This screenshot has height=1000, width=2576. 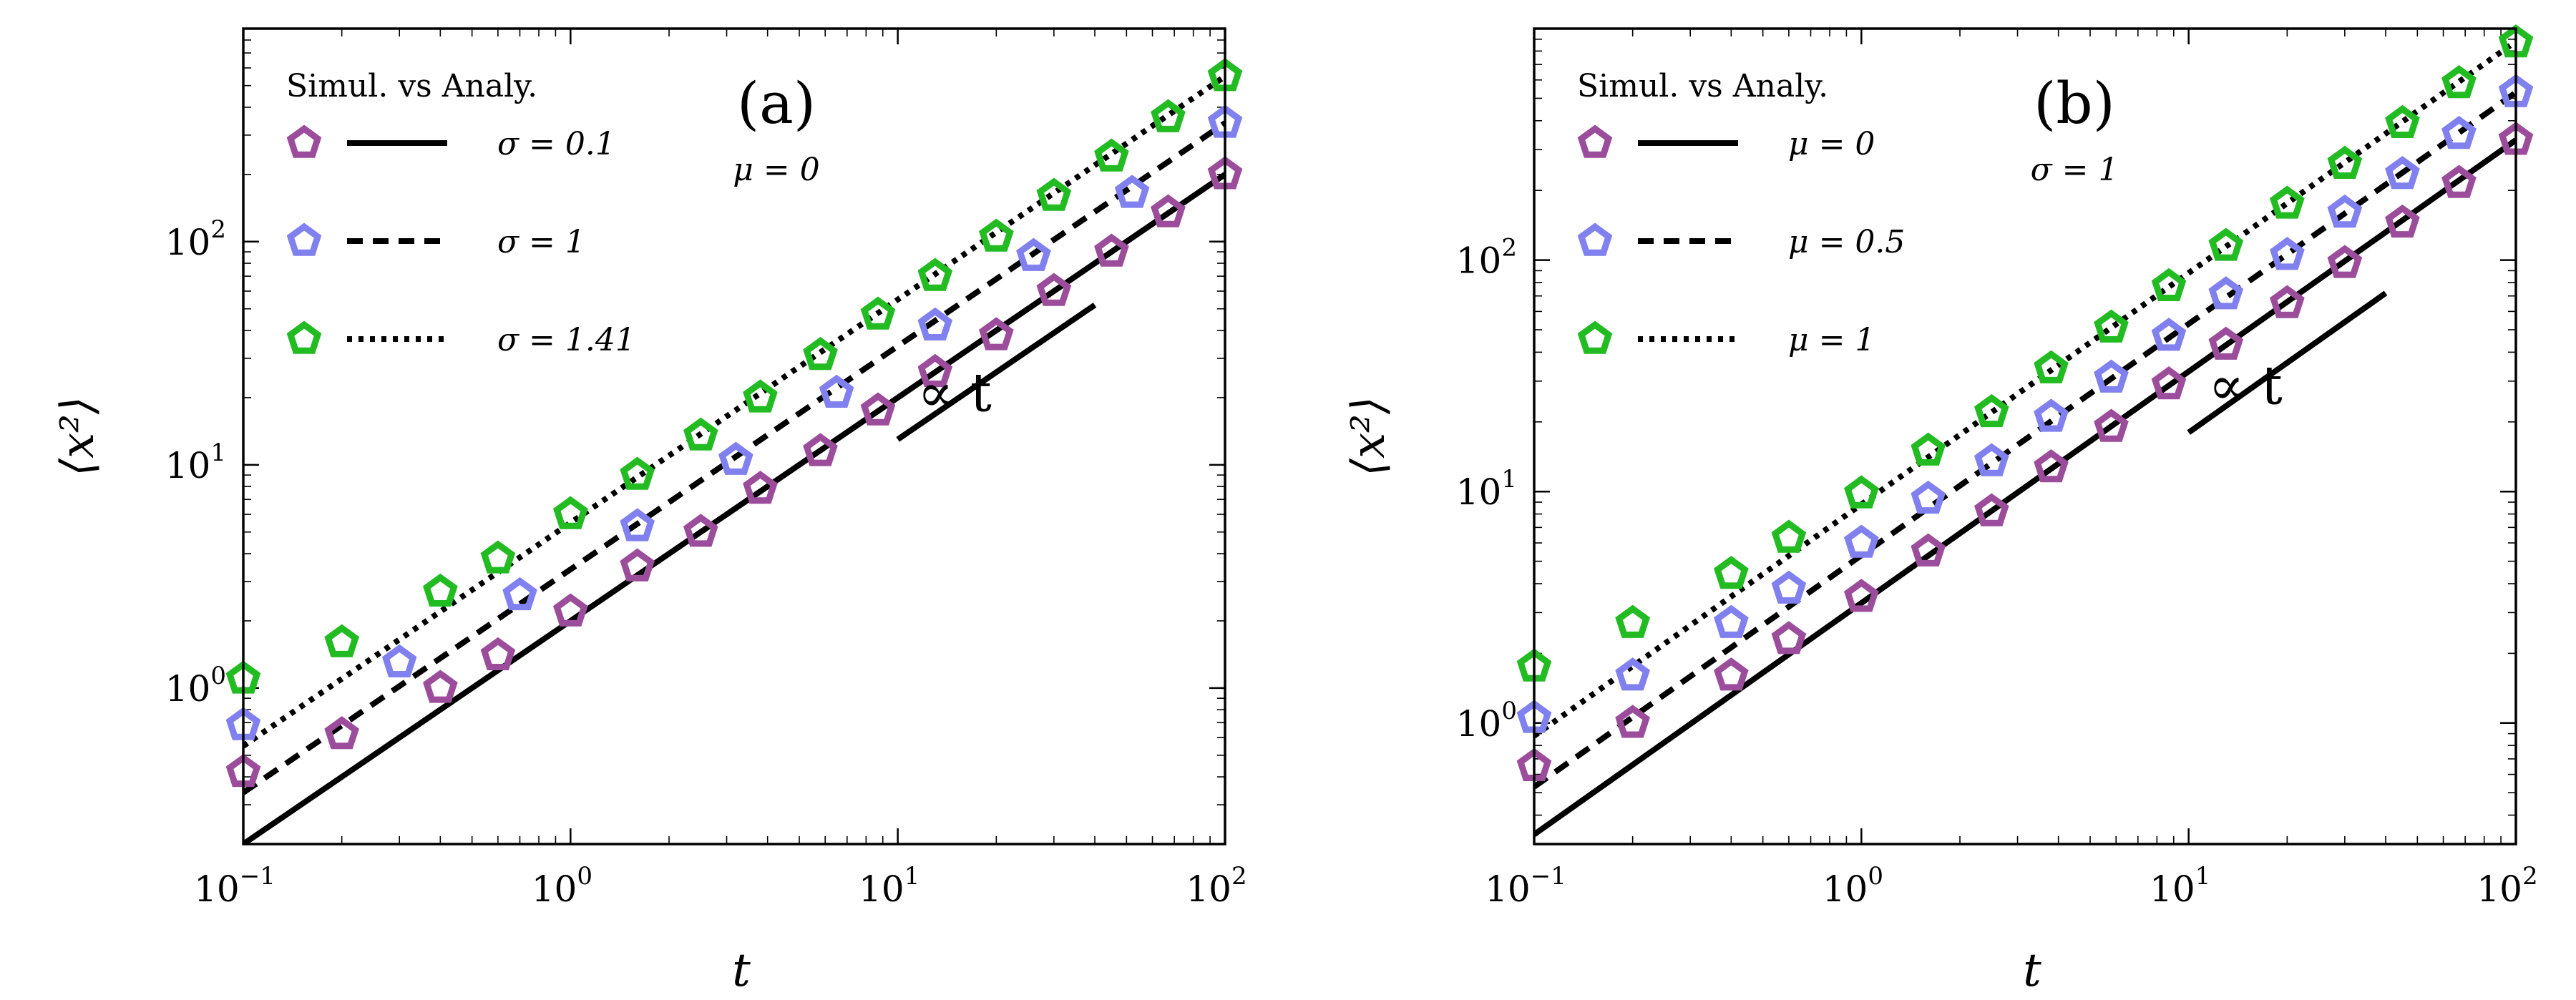 What do you see at coordinates (460, 213) in the screenshot?
I see `legend: Simul. vs Analy. σ = 0.1 σ = 1 σ = 1.41` at bounding box center [460, 213].